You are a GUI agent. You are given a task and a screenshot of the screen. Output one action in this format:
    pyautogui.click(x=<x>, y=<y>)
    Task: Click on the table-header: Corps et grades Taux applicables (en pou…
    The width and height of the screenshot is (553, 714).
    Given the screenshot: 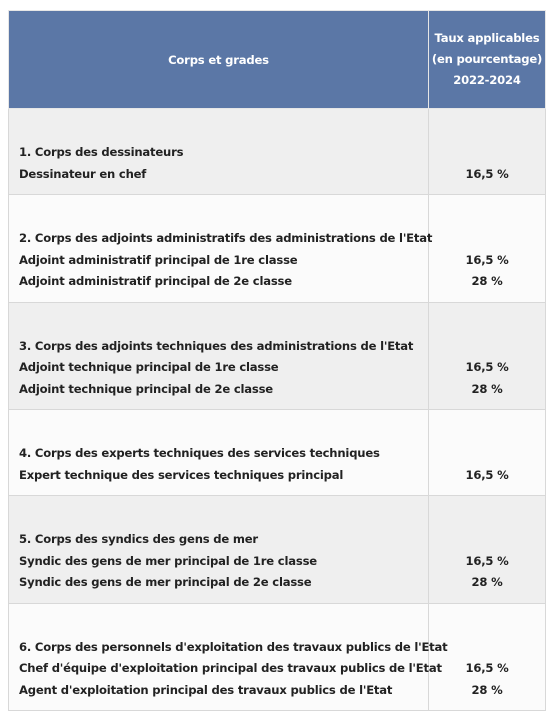 What is the action you would take?
    pyautogui.click(x=277, y=59)
    